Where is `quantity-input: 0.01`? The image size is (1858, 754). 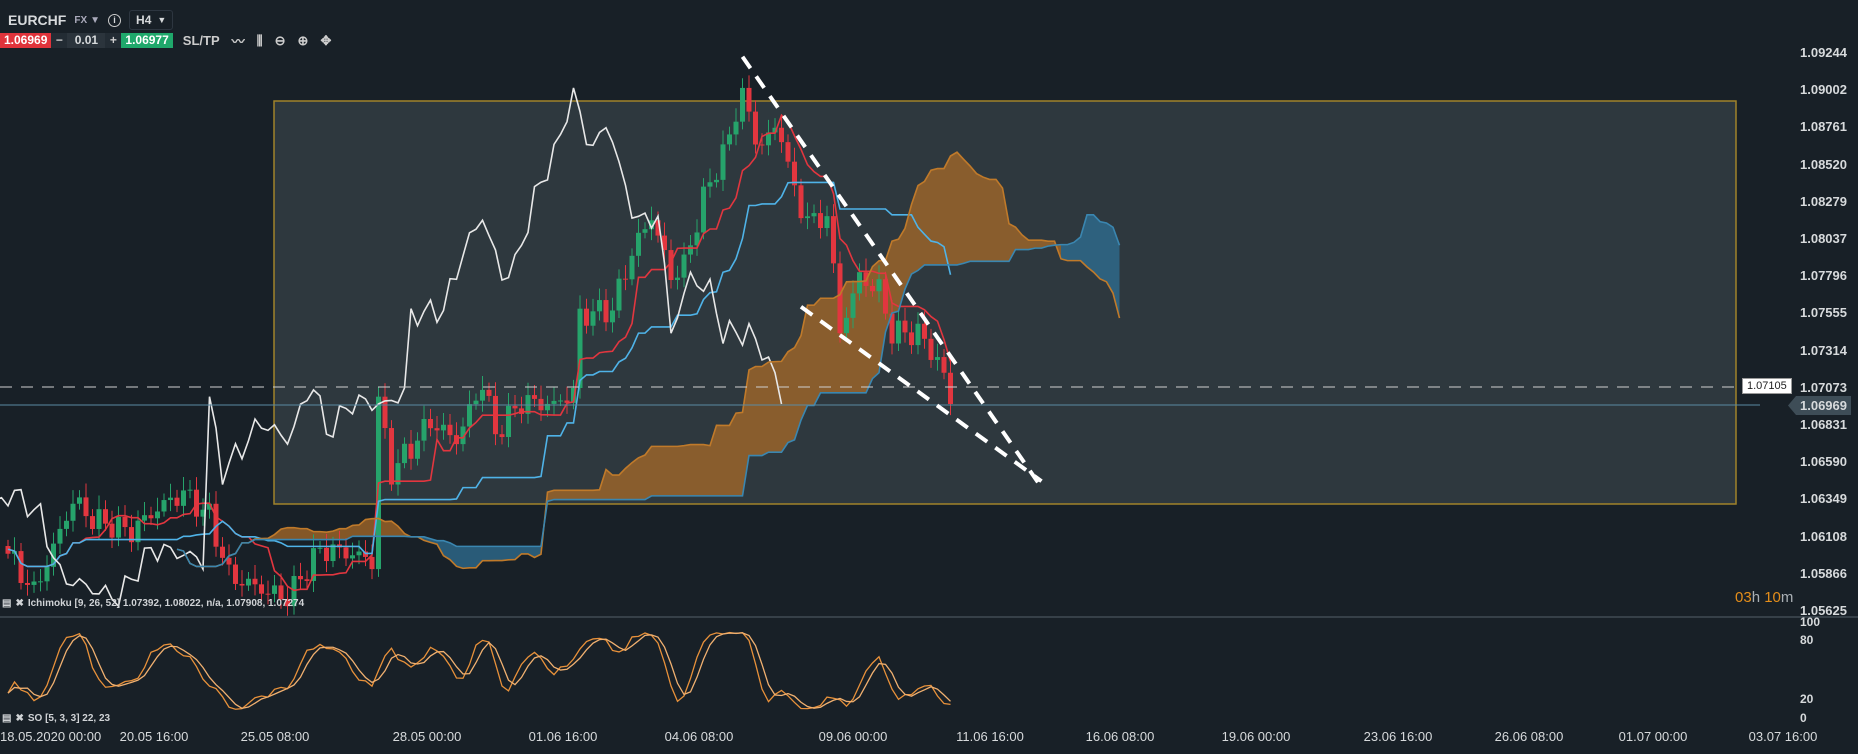
quantity-input: 0.01 is located at coordinates (86, 40).